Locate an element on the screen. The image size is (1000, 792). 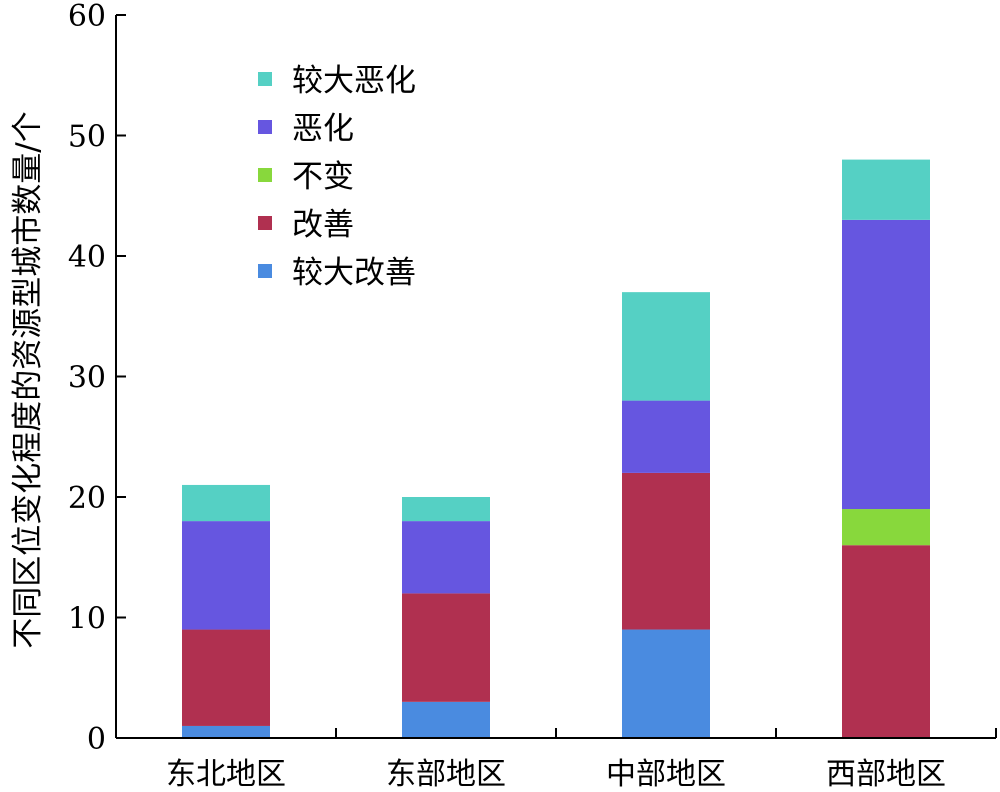
legend-label: 较大恶化 is located at coordinates (354, 81).